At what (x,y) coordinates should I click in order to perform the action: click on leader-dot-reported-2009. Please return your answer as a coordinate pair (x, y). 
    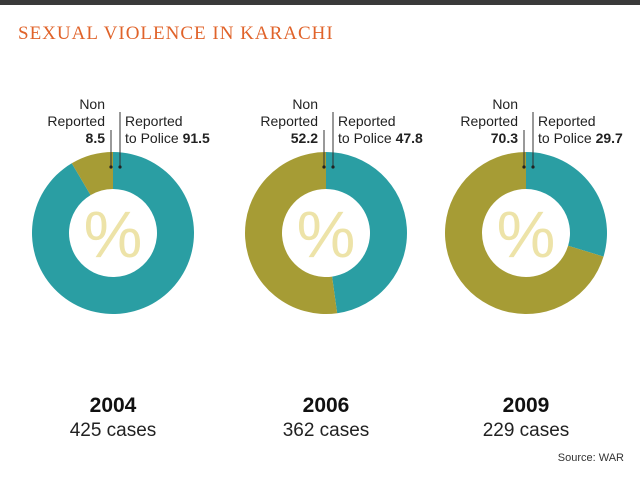
    Looking at the image, I should click on (533, 167).